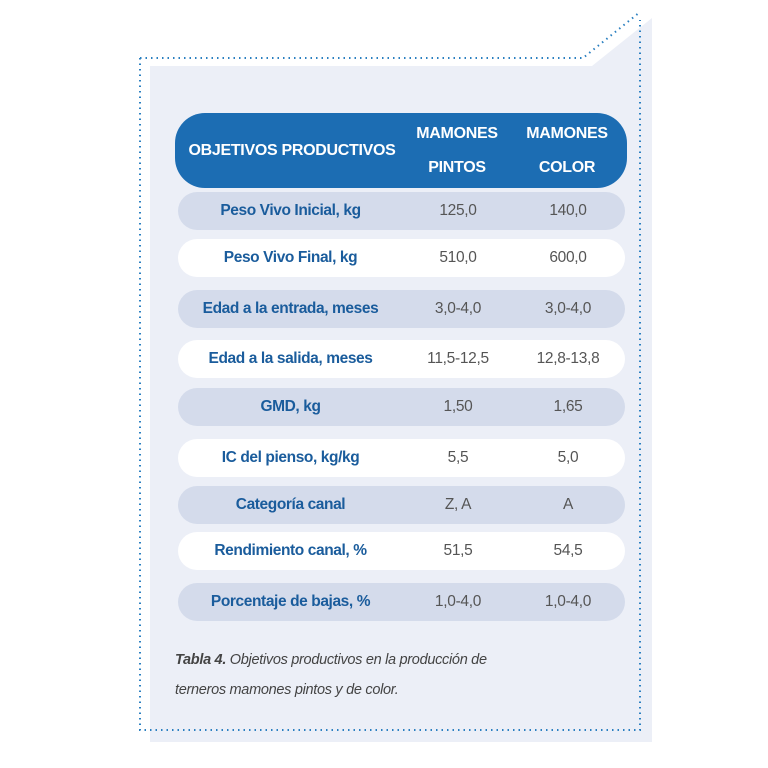 The width and height of the screenshot is (768, 768). I want to click on row-value: 600,0, so click(568, 257).